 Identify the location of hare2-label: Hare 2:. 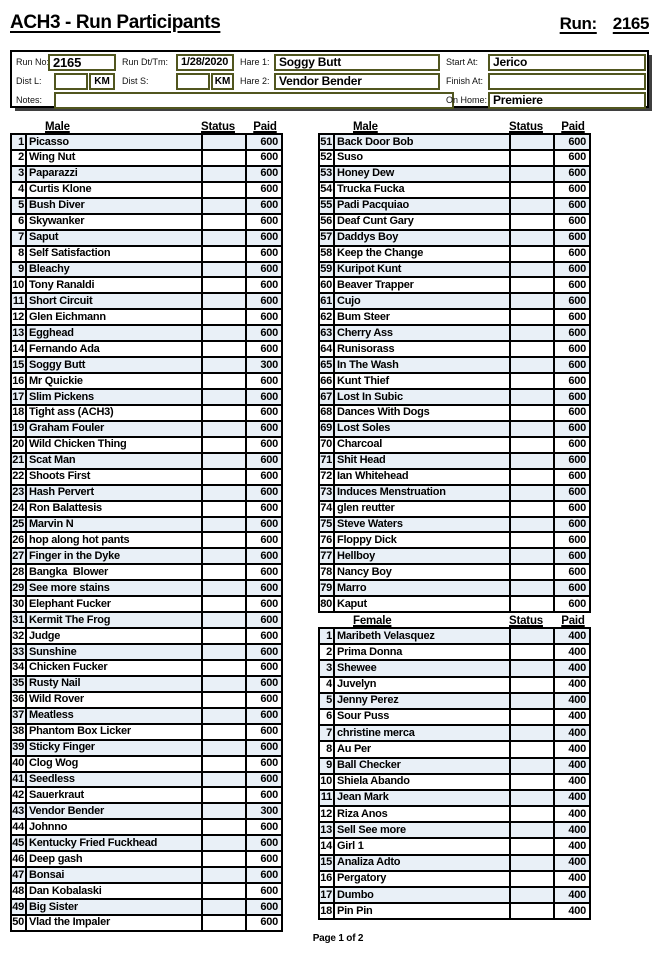
(255, 81).